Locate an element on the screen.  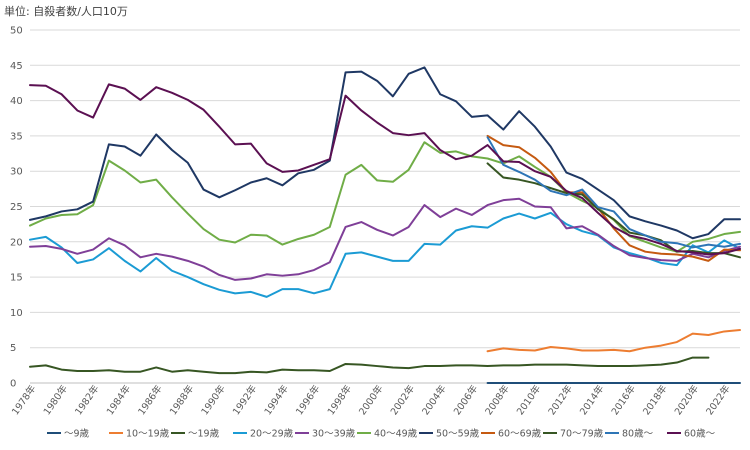
legend-label-5: 40～49歳 is located at coordinates (396, 434).